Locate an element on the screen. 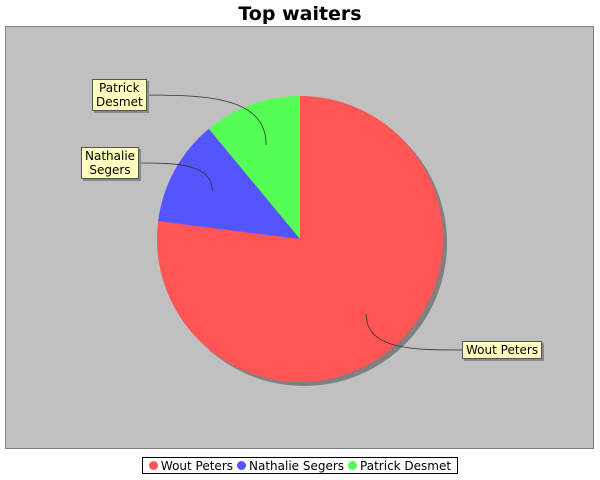  callout-label-patrick-desmet: Patrick Desmet is located at coordinates (119, 95).